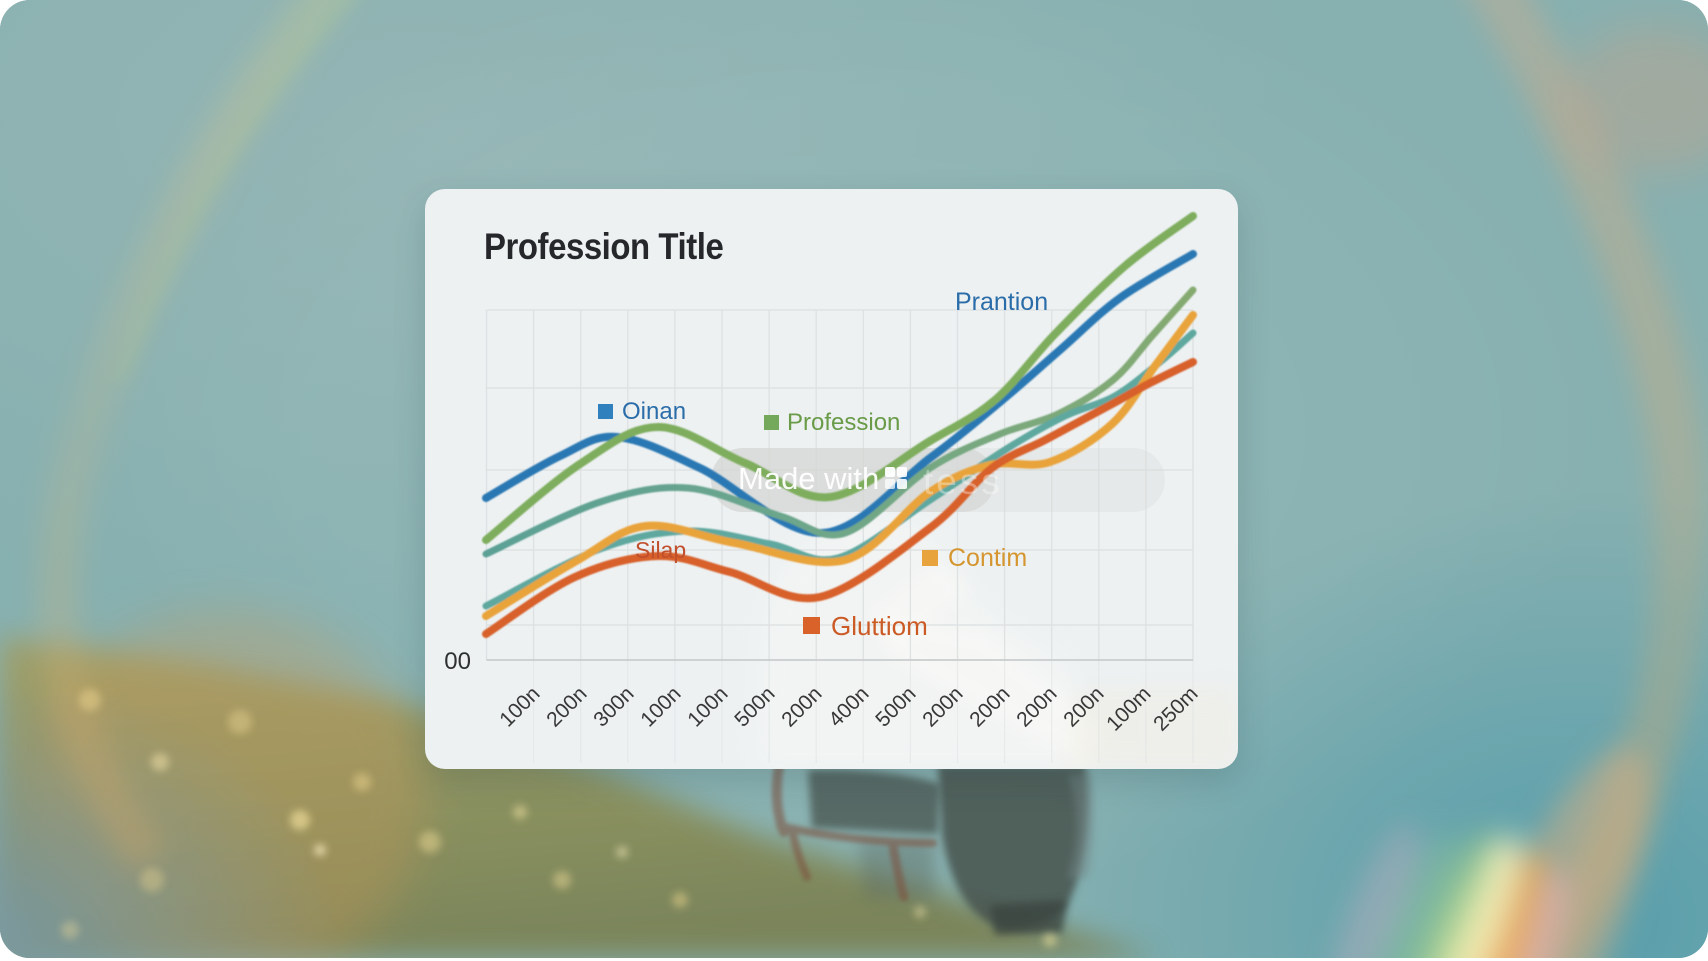  Describe the element at coordinates (1128, 708) in the screenshot. I see `svg-text: 100m` at that location.